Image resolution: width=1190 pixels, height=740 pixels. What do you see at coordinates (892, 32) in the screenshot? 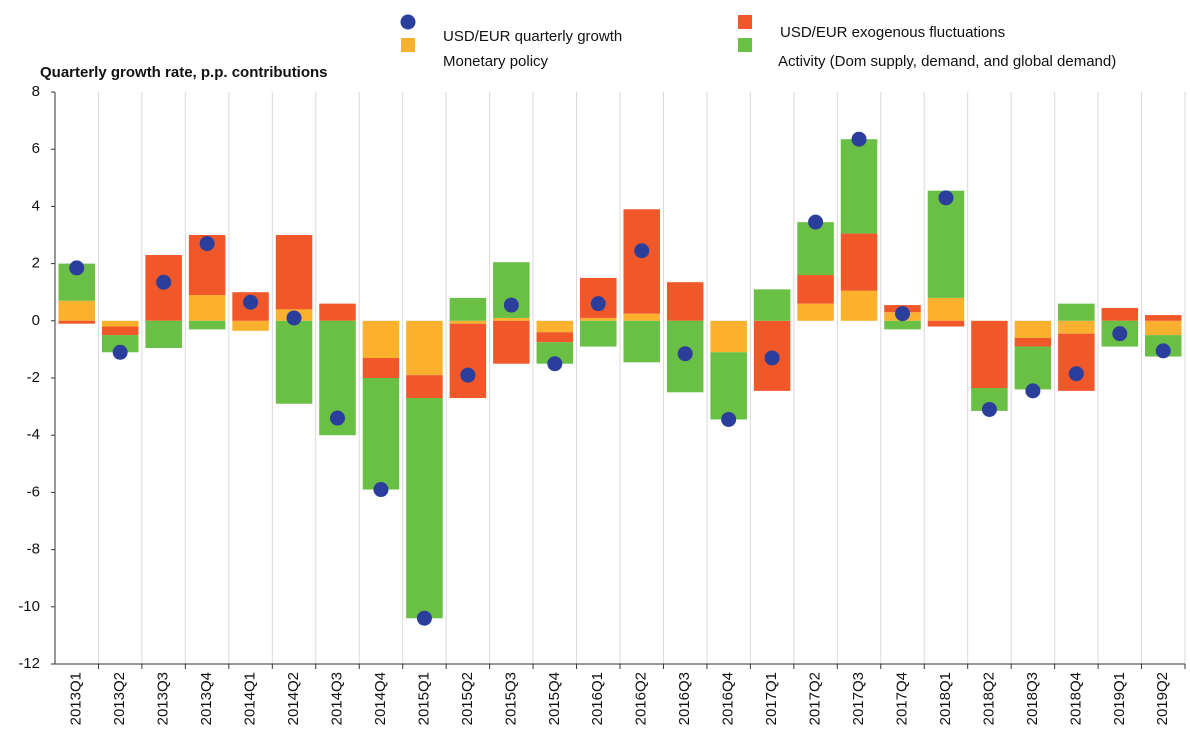
I see `legend-label: USD/EUR exogenous fluctuations` at bounding box center [892, 32].